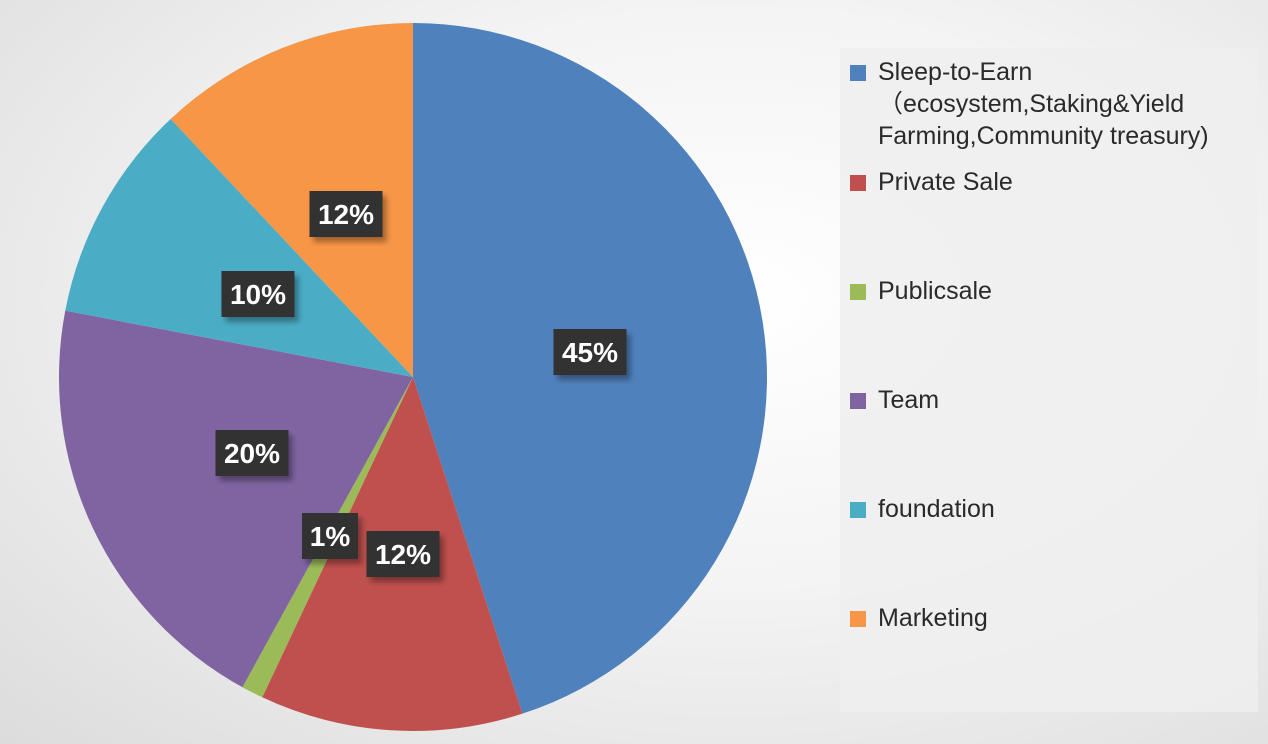  What do you see at coordinates (1052, 182) in the screenshot?
I see `legend-item-2: Private Sale` at bounding box center [1052, 182].